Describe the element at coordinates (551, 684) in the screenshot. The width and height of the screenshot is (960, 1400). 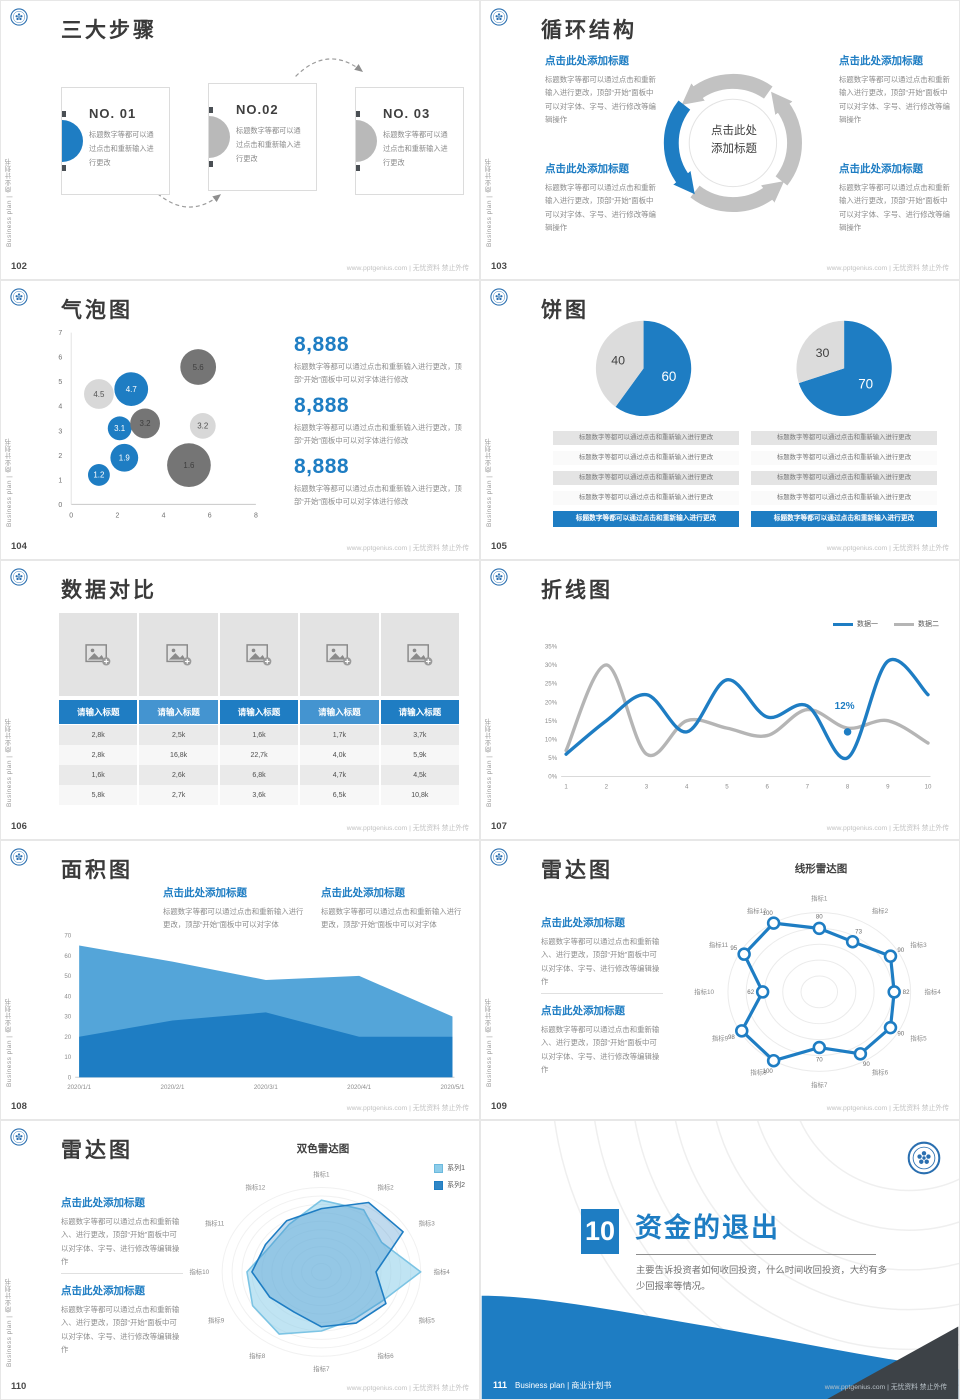
I see `svg-text: 25%` at that location.